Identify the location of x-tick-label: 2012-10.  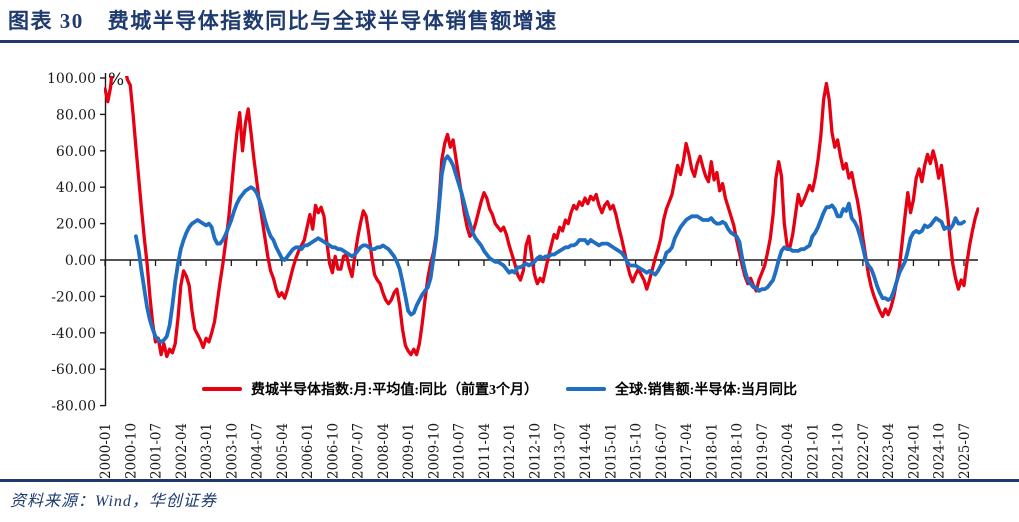
(535, 451).